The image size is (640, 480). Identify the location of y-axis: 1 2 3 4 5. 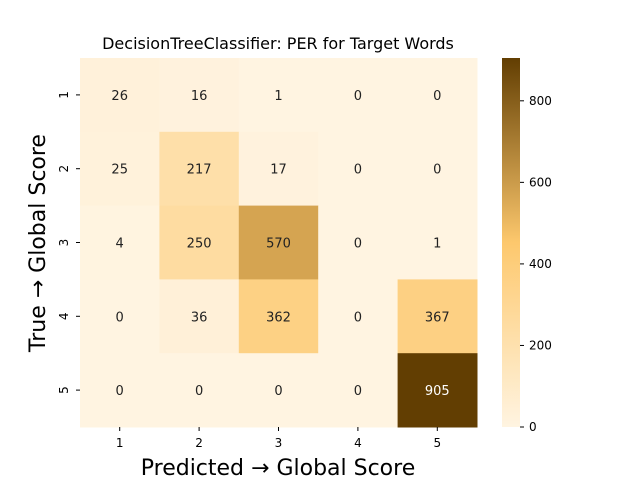
(68, 242).